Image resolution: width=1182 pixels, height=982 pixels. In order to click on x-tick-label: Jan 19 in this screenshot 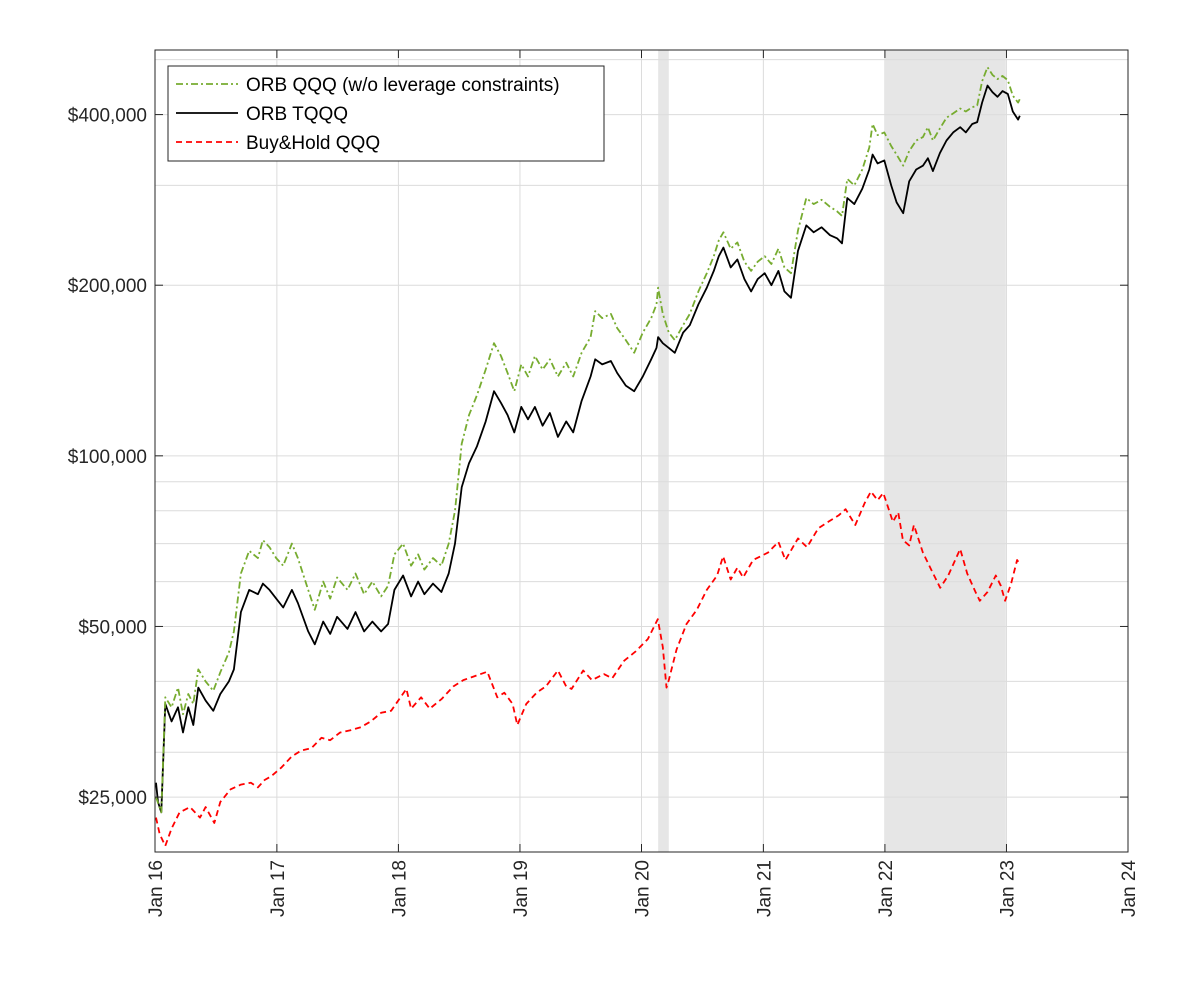, I will do `click(521, 888)`.